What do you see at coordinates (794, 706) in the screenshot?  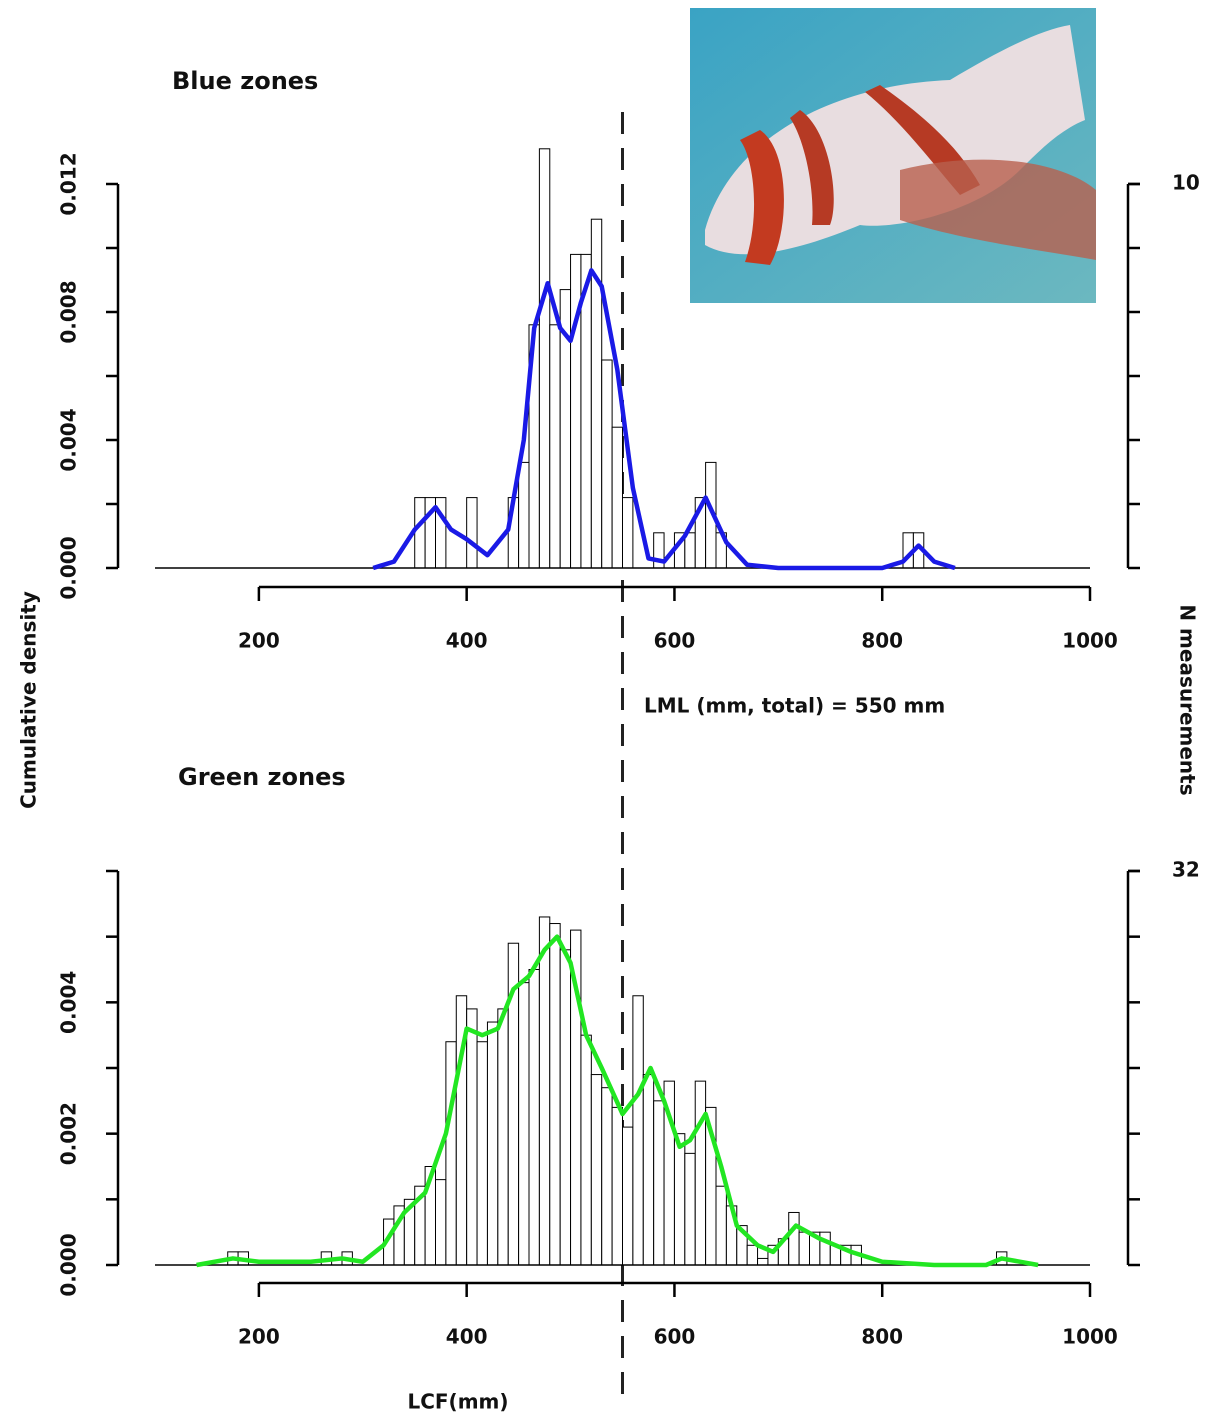 I see `lml-annotation: LML (mm, total) = 550 mm` at bounding box center [794, 706].